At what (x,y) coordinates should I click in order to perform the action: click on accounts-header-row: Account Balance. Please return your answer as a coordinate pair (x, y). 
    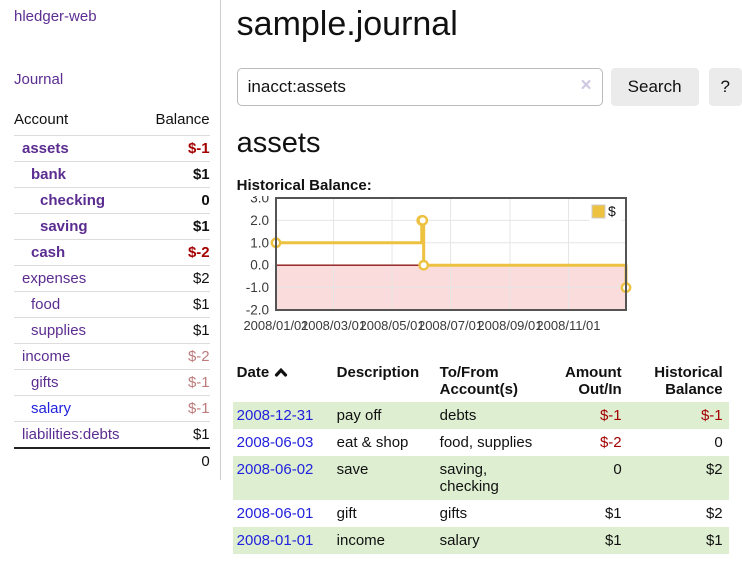
    Looking at the image, I should click on (112, 122).